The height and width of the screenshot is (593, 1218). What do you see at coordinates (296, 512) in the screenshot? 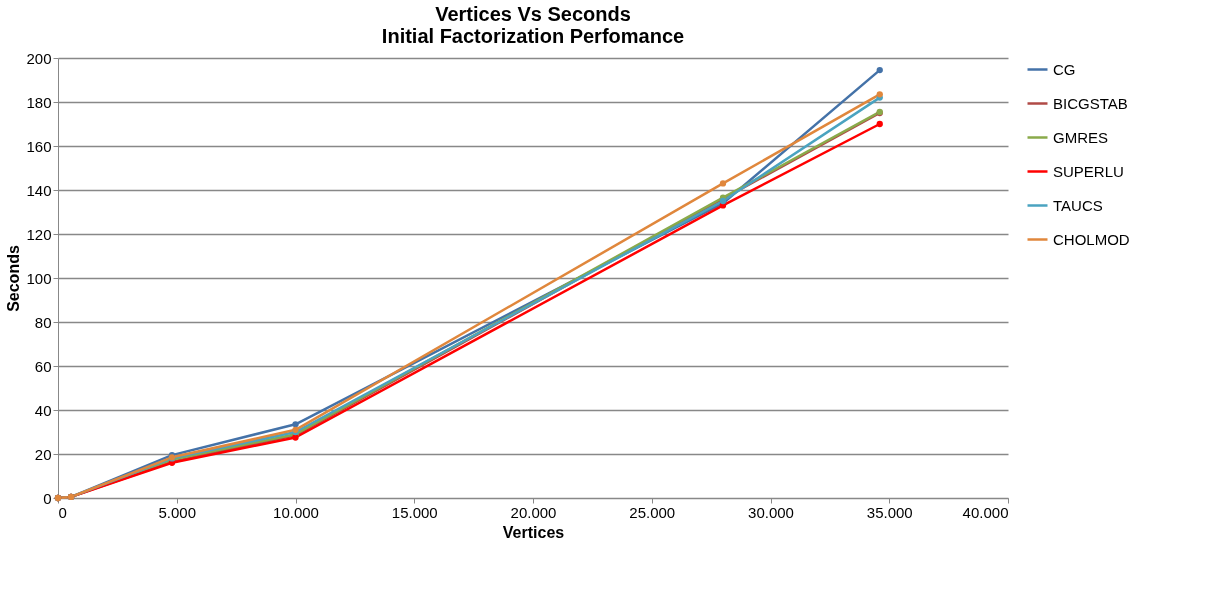
I see `x-tick-label: 10.000` at bounding box center [296, 512].